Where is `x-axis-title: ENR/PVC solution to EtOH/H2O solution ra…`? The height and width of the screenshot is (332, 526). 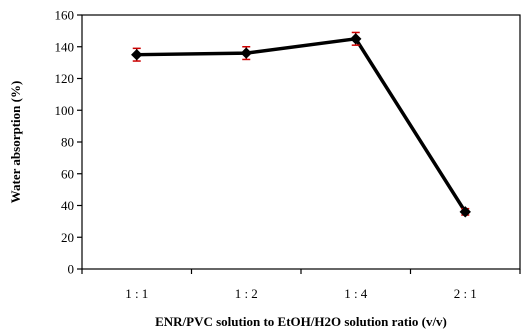
x-axis-title: ENR/PVC solution to EtOH/H2O solution ra… is located at coordinates (301, 321).